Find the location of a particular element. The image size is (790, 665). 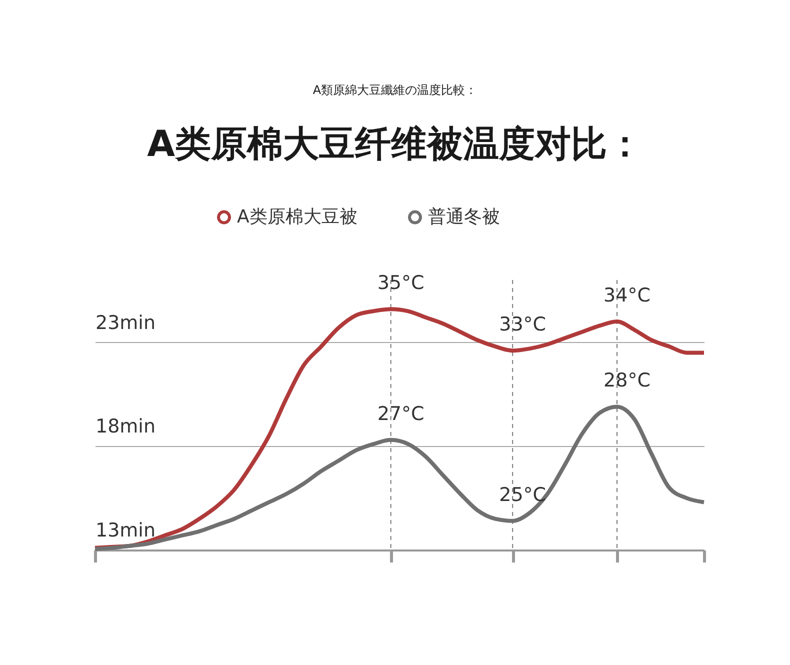

y-tick-label: 23min is located at coordinates (126, 323).